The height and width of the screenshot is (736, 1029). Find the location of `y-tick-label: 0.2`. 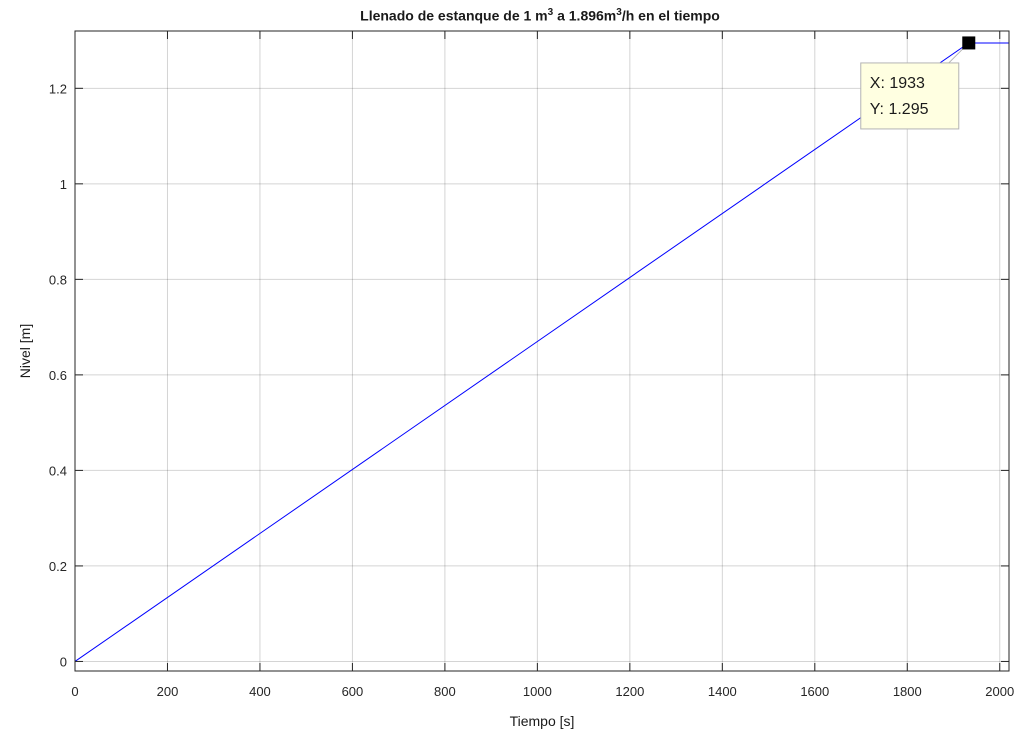

y-tick-label: 0.2 is located at coordinates (58, 566).